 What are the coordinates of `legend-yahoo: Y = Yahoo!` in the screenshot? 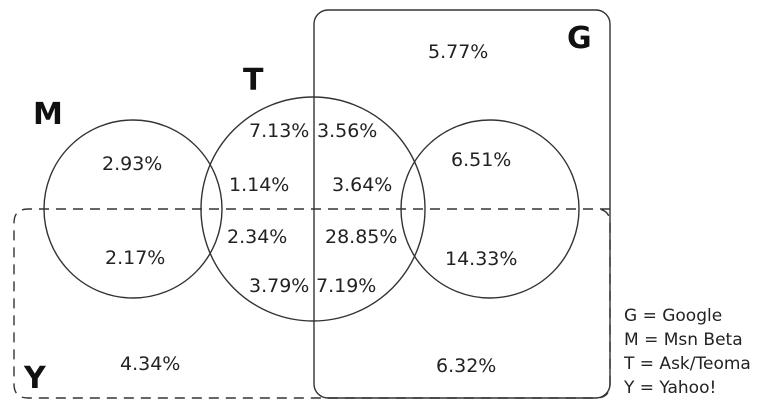 It's located at (669, 388).